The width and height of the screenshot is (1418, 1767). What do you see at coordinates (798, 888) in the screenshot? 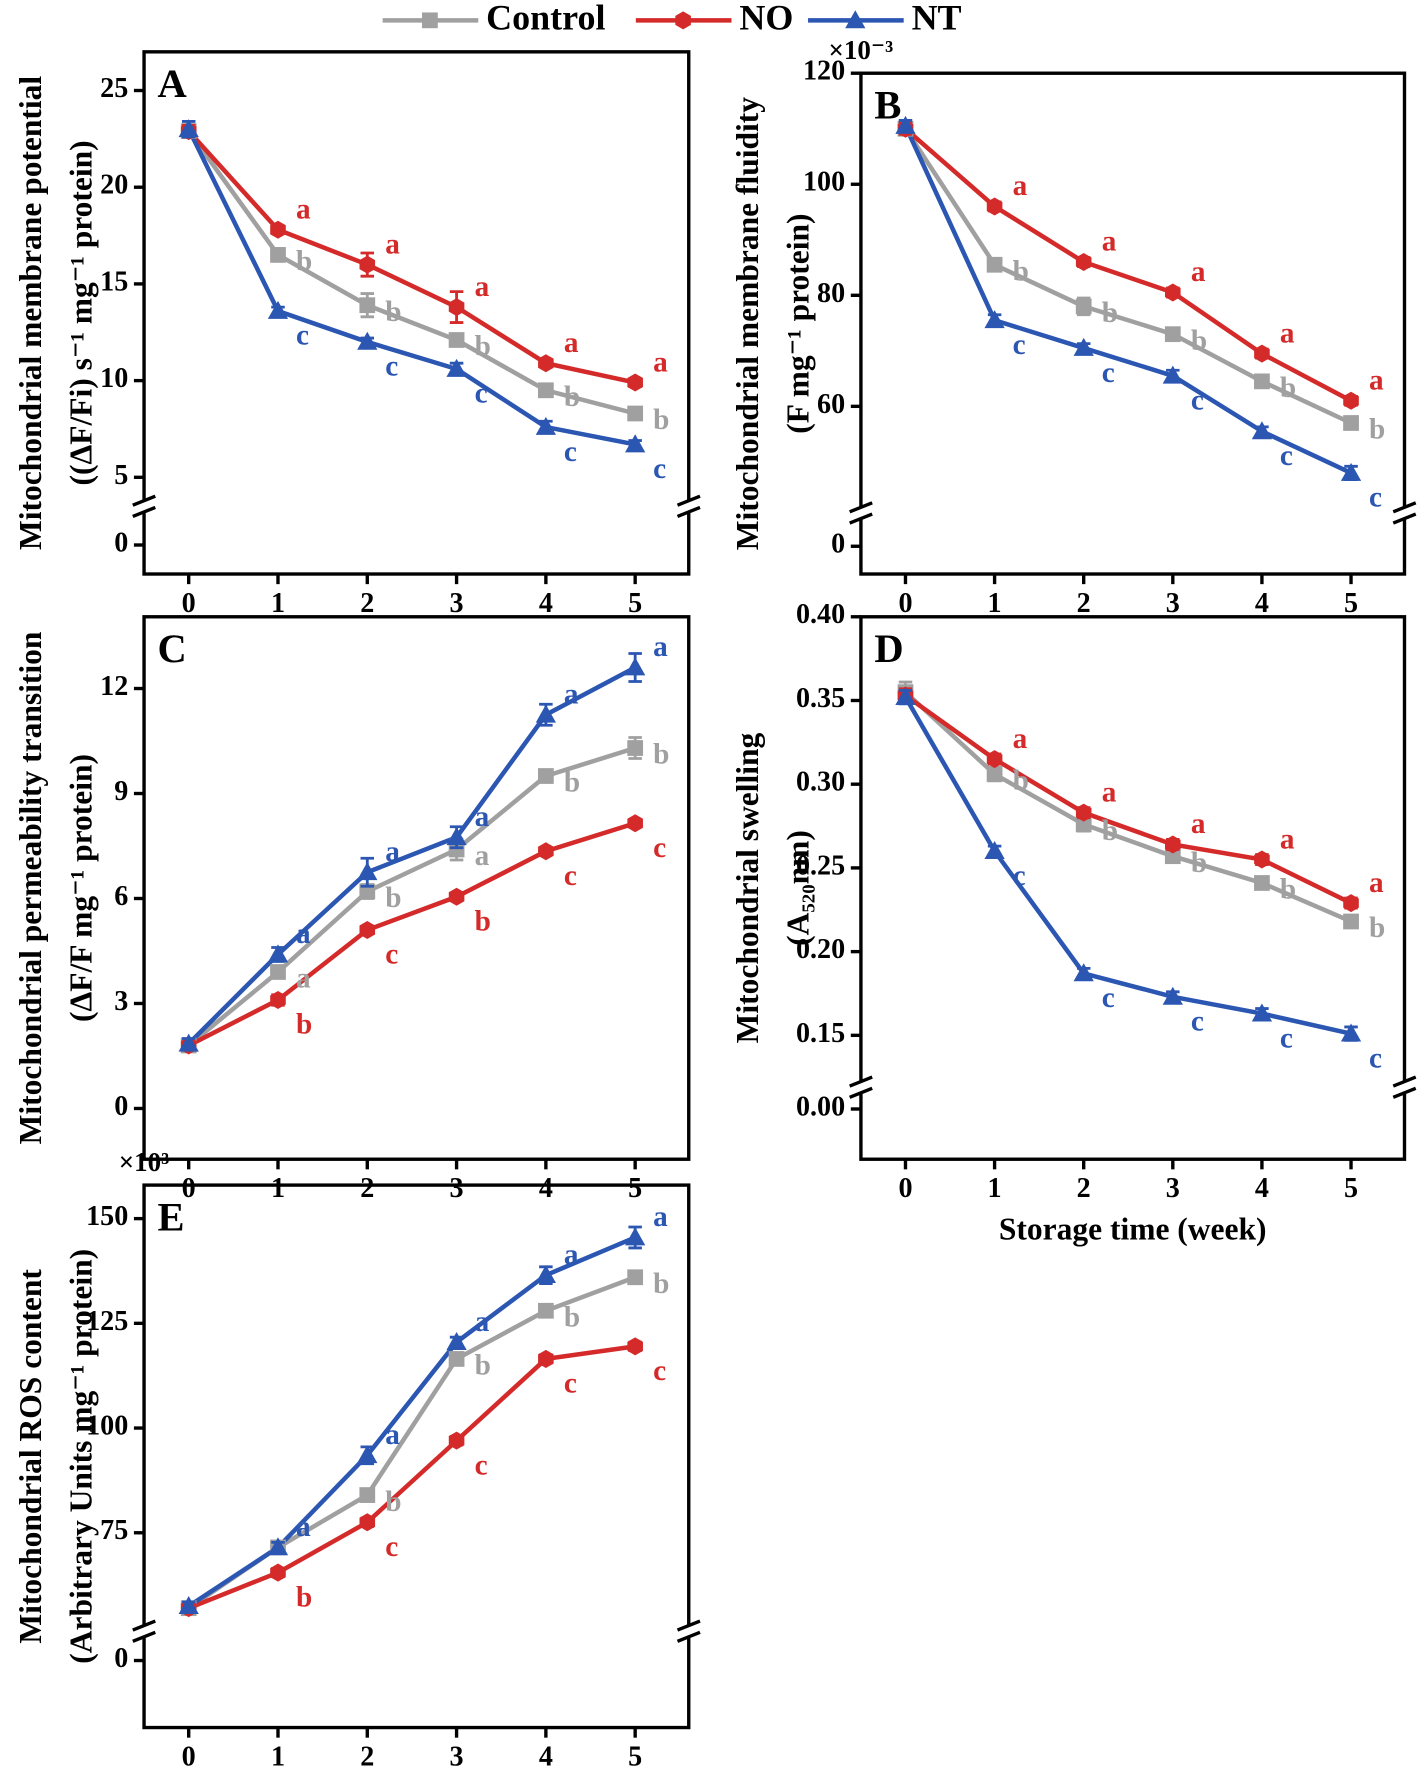
I see `y-axis-label: (A₅₂₀nm)` at bounding box center [798, 888].